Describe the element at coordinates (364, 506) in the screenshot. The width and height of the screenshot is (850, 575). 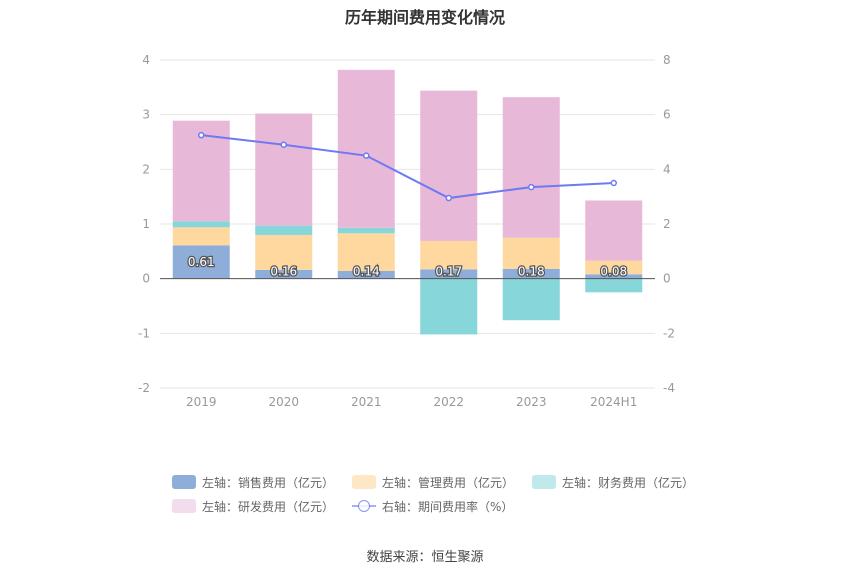
I see `legend-swatch-rate` at that location.